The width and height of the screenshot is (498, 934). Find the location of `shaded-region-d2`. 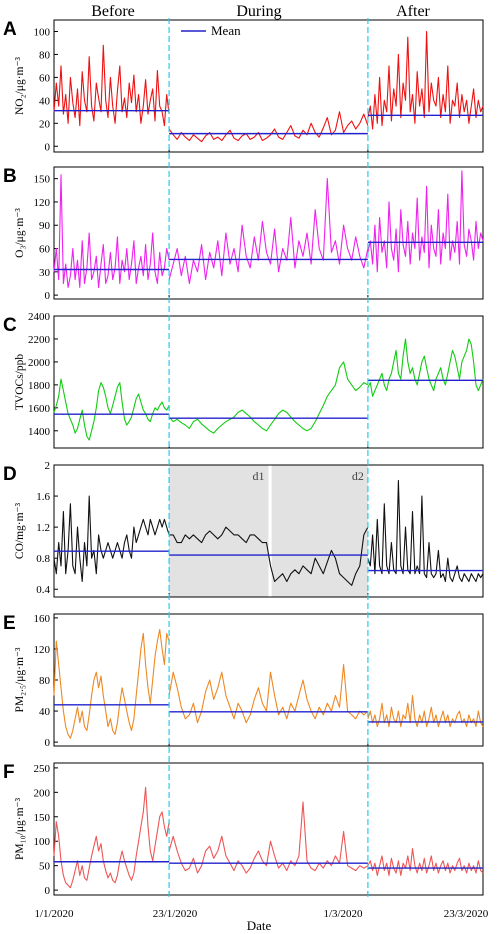

shaded-region-d2 is located at coordinates (319, 531).